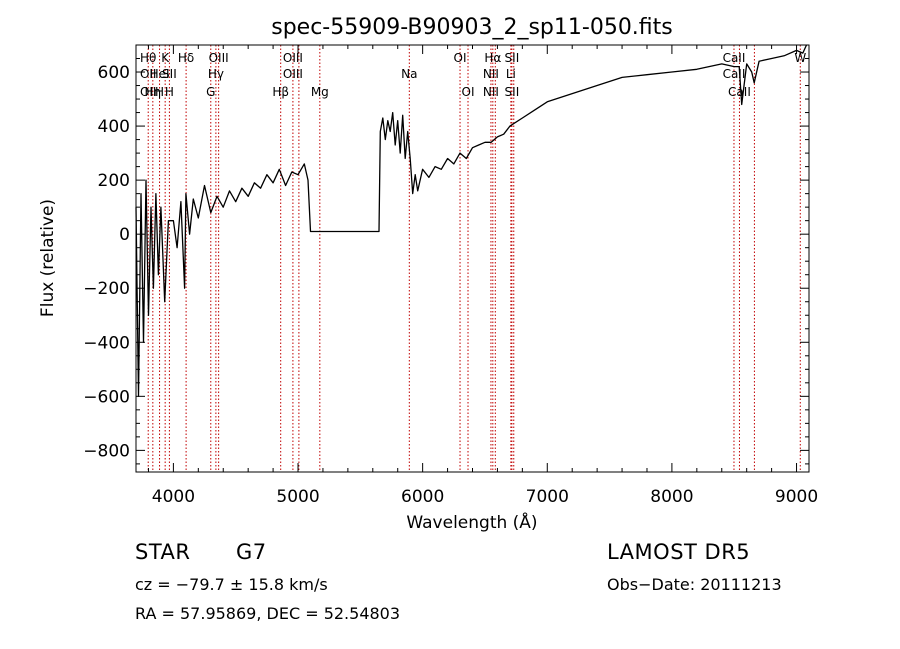 The image size is (900, 649). I want to click on y-tick-label: 600, so click(114, 73).